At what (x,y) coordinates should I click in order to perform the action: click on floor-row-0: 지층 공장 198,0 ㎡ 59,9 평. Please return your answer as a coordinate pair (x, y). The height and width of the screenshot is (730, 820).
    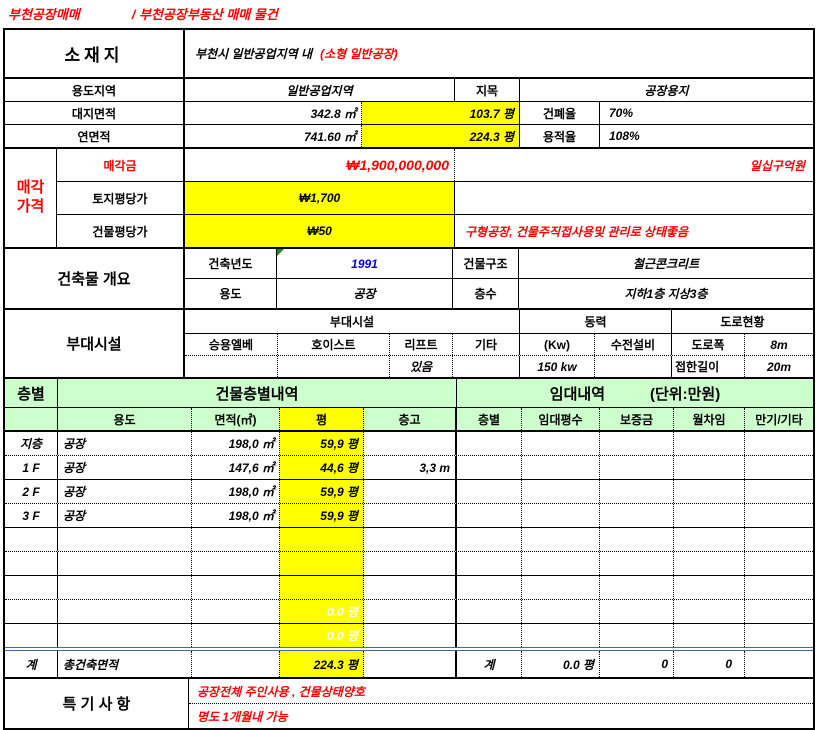
    Looking at the image, I should click on (409, 444).